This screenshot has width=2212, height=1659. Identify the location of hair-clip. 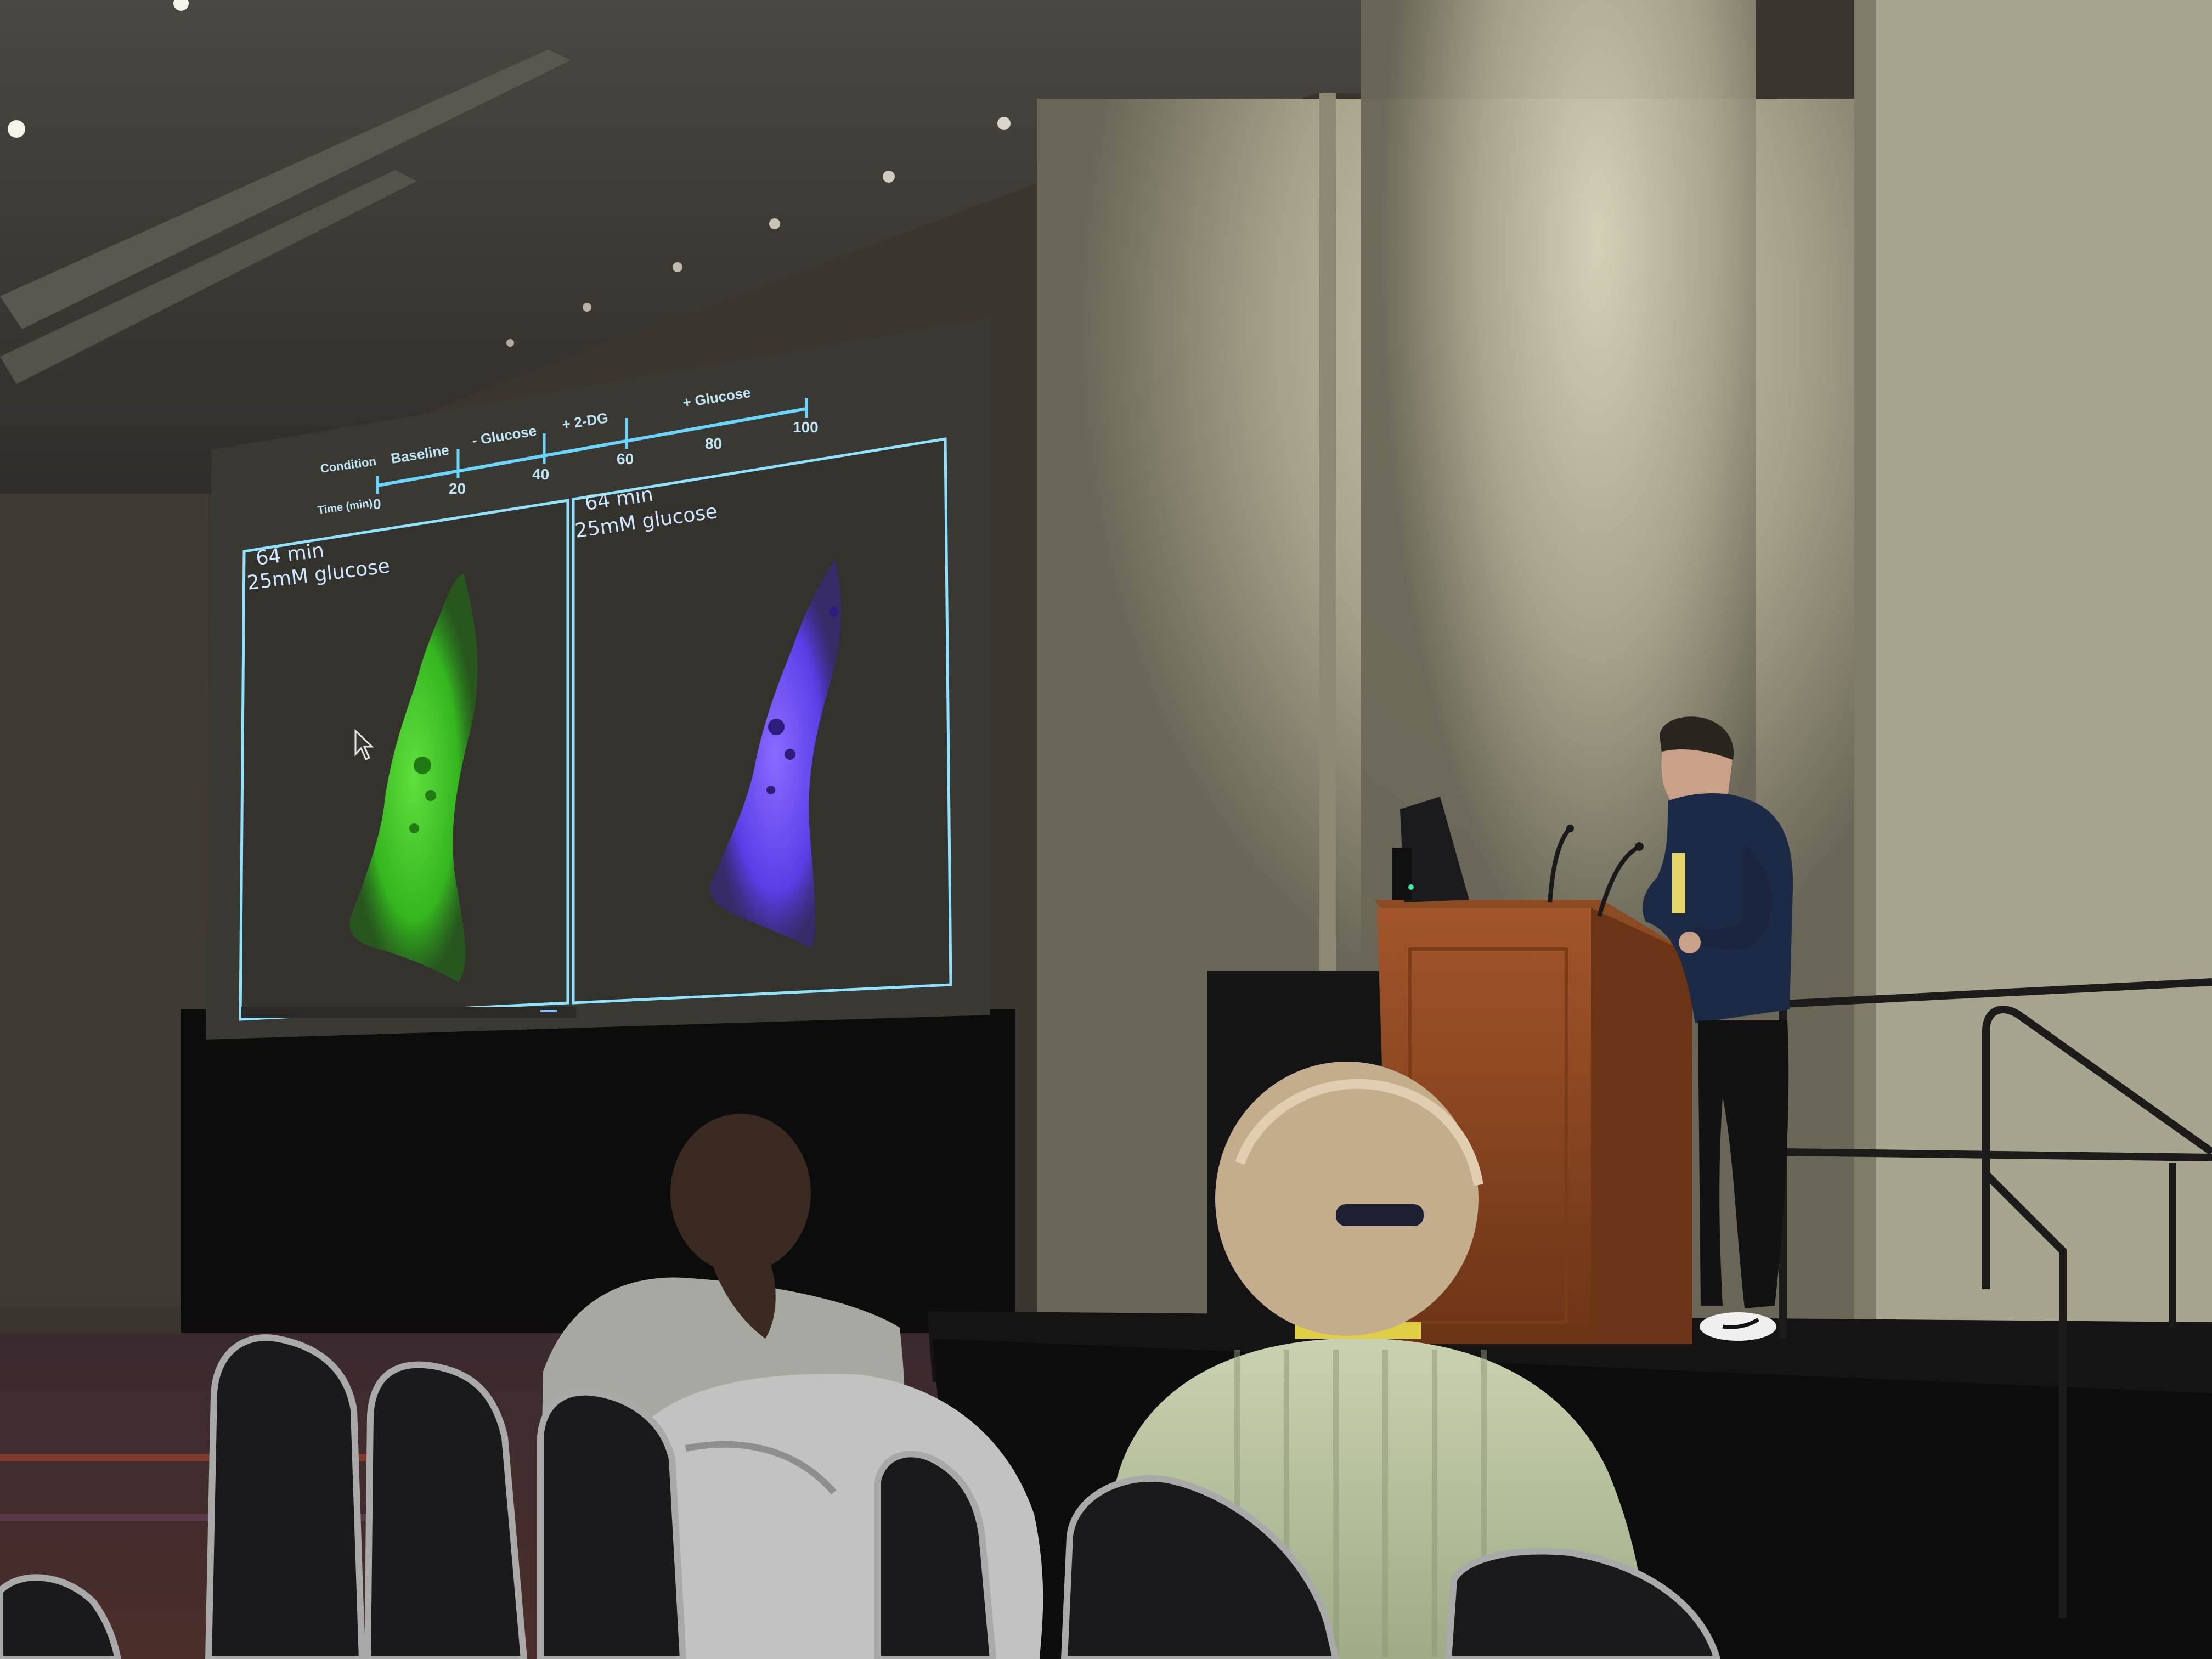
(1380, 1215).